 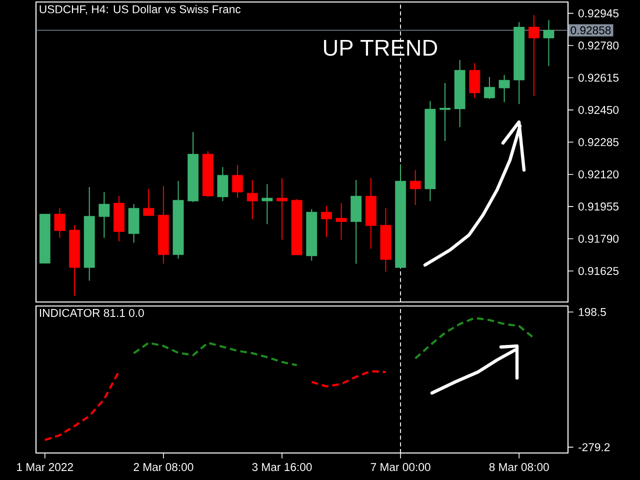 What do you see at coordinates (519, 467) in the screenshot?
I see `x-tick-label: 8 Mar 08:00` at bounding box center [519, 467].